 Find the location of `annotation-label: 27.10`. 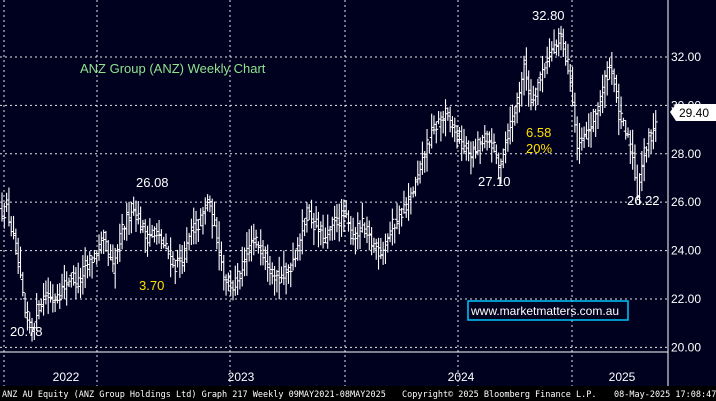

annotation-label: 27.10 is located at coordinates (494, 181).